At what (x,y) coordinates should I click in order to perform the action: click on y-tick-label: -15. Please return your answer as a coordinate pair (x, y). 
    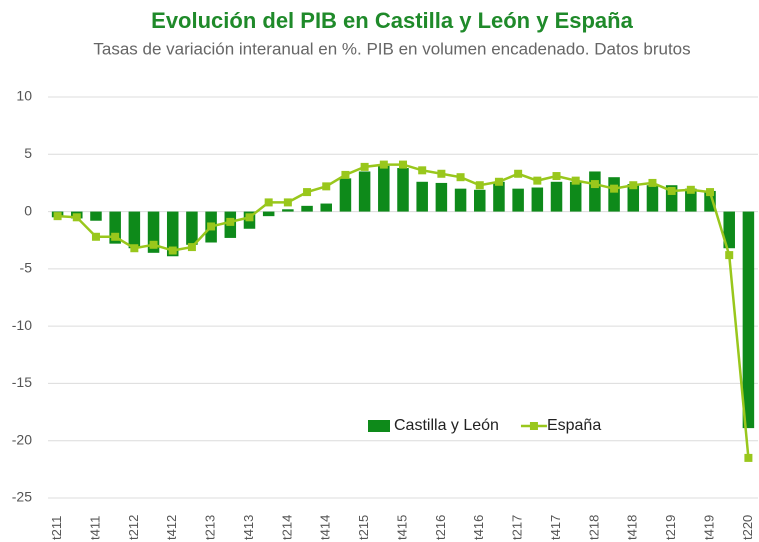
    Looking at the image, I should click on (22, 382).